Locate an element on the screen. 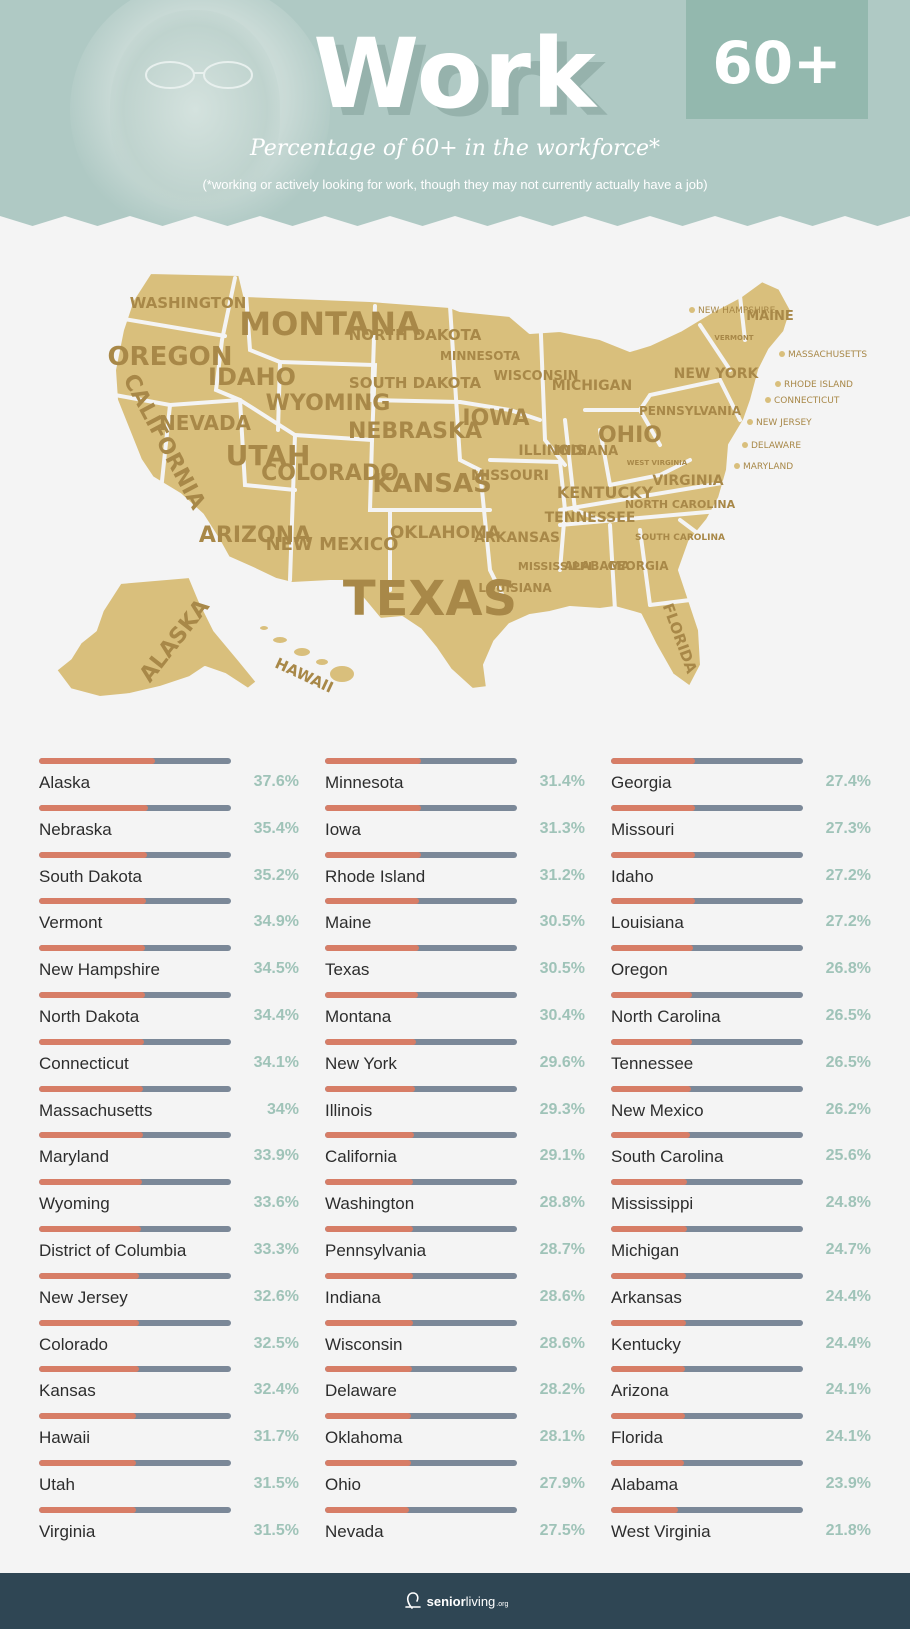  map-label-south-dakota: SOUTH DAKOTA is located at coordinates (415, 383).